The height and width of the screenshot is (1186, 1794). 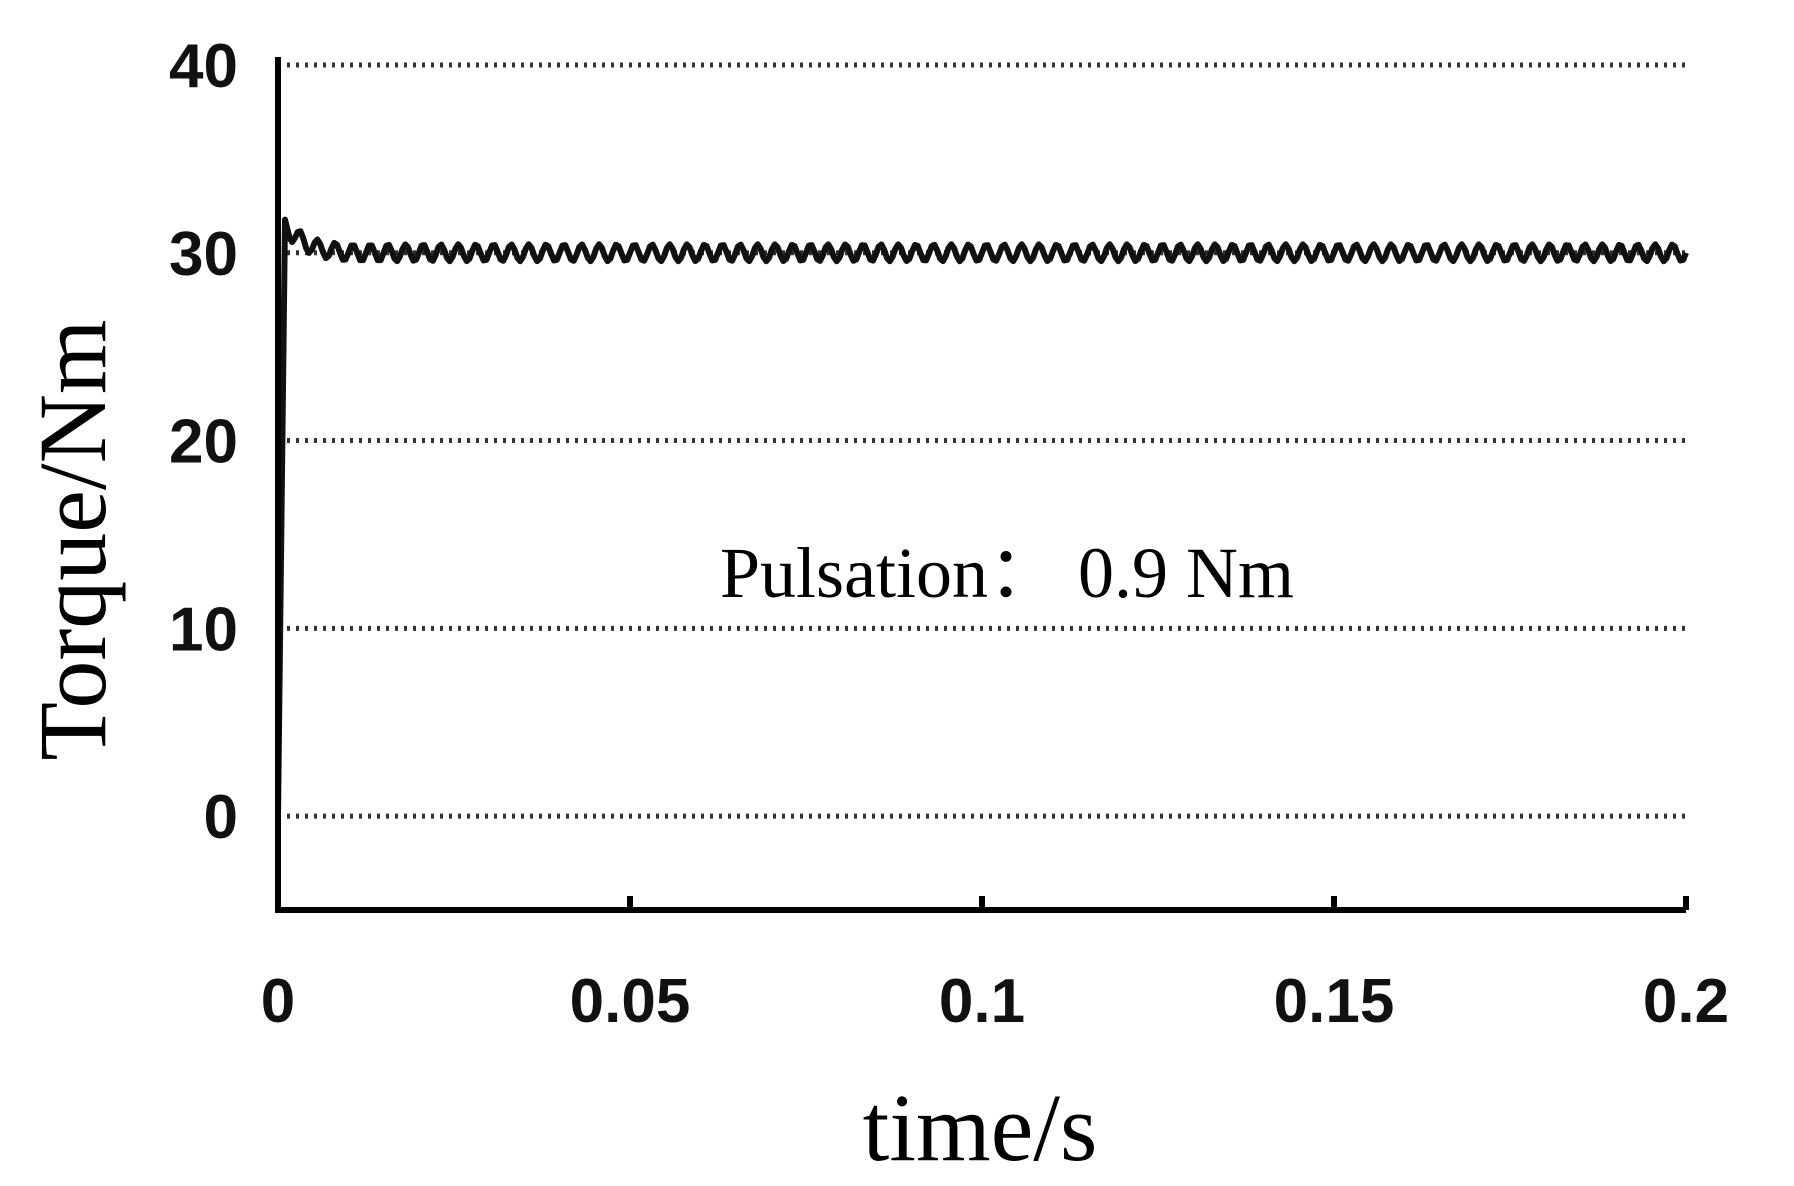 I want to click on y-tick-label-20: 20, so click(x=203, y=442).